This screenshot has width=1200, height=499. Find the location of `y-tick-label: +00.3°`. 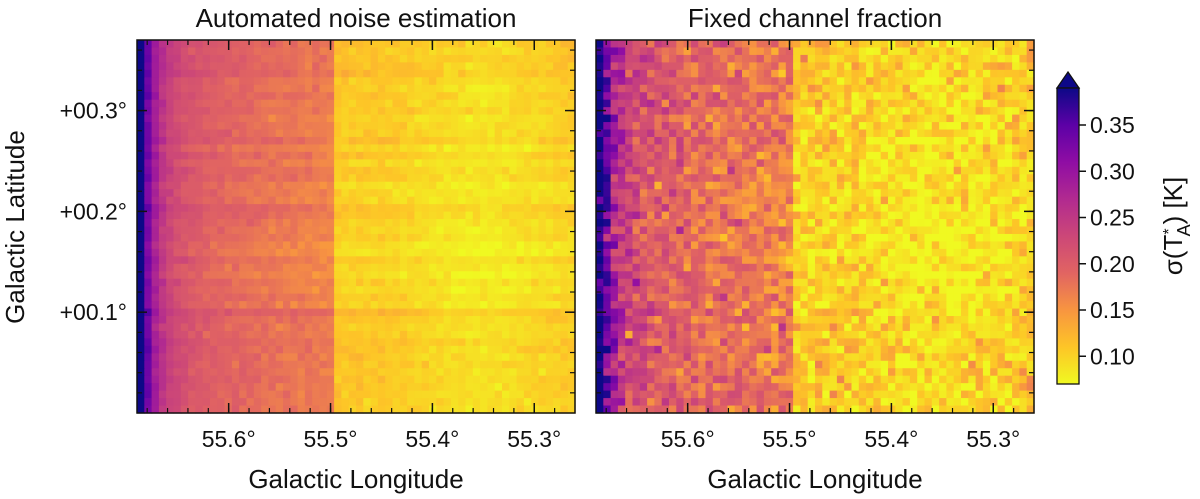

y-tick-label: +00.3° is located at coordinates (93, 111).